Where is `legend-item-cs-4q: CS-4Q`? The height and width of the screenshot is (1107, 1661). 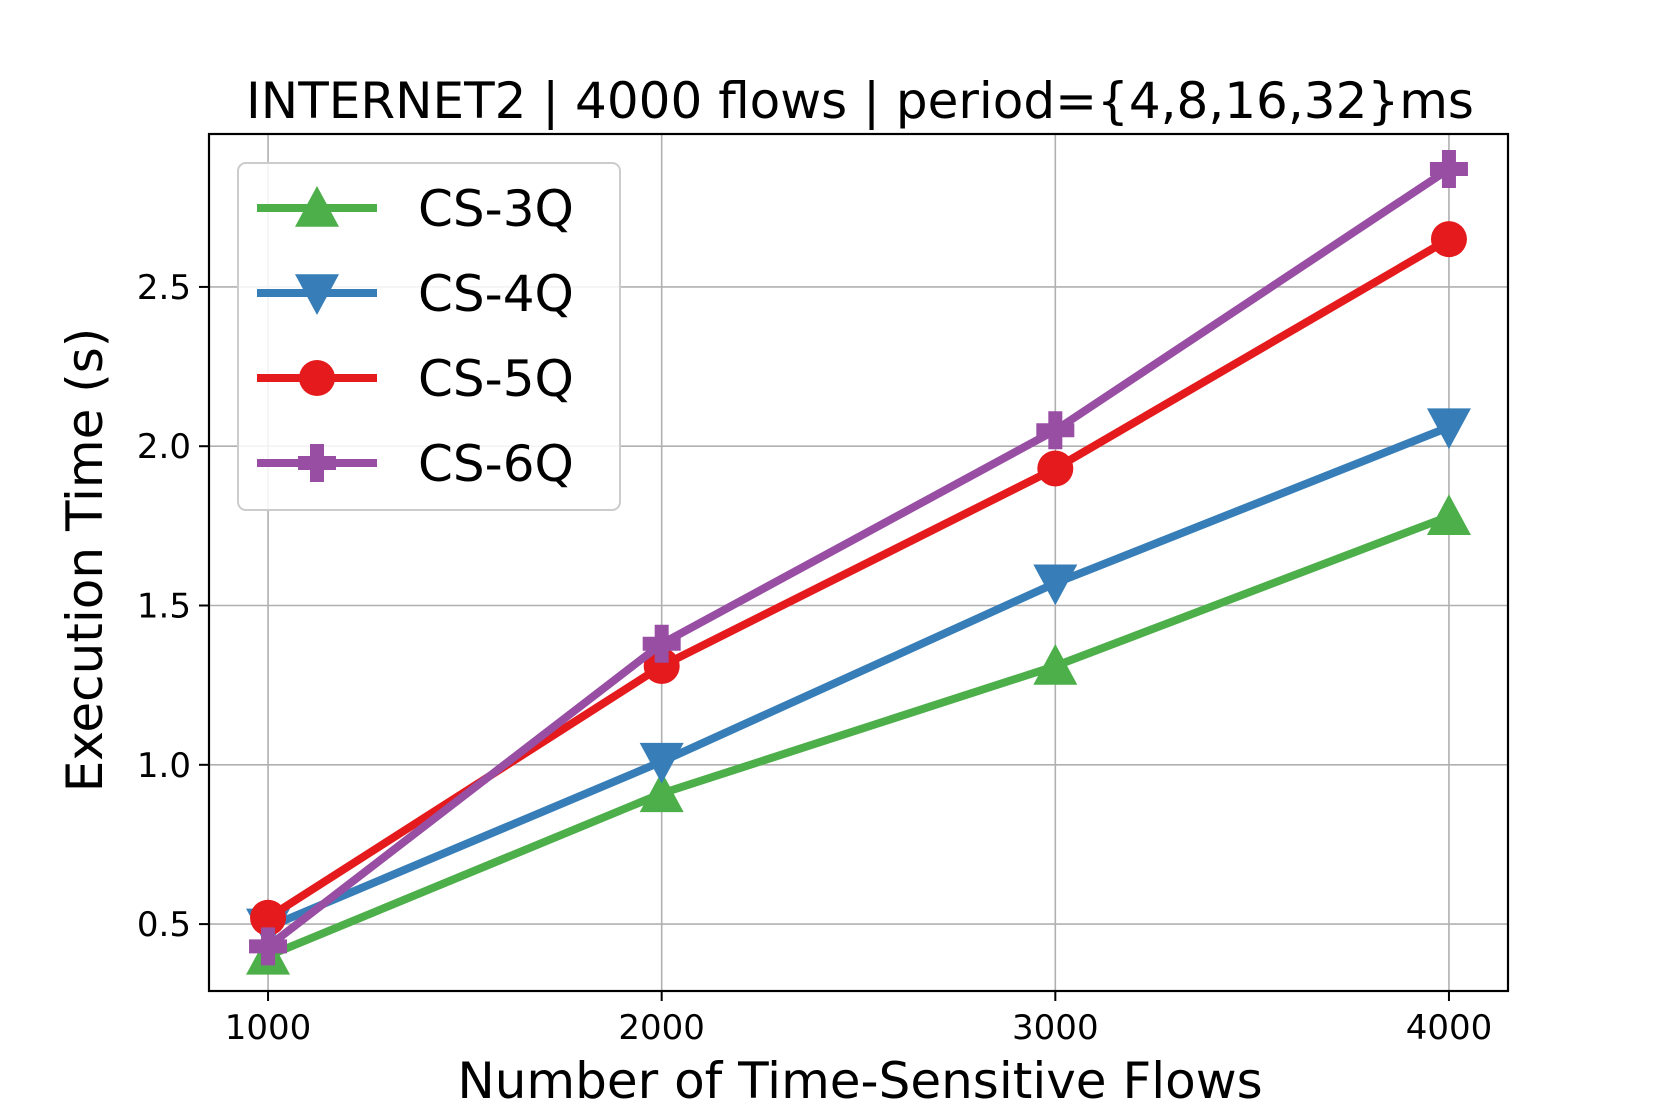 legend-item-cs-4q: CS-4Q is located at coordinates (415, 294).